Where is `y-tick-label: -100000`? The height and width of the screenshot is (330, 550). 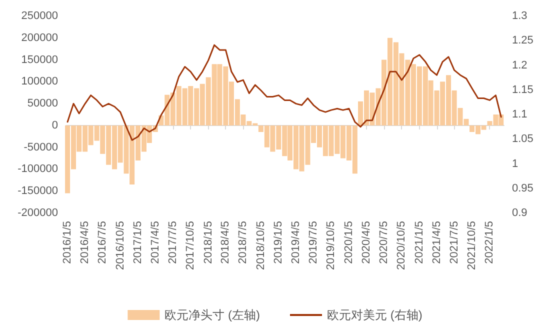
y-tick-label: -100000 is located at coordinates (38, 169).